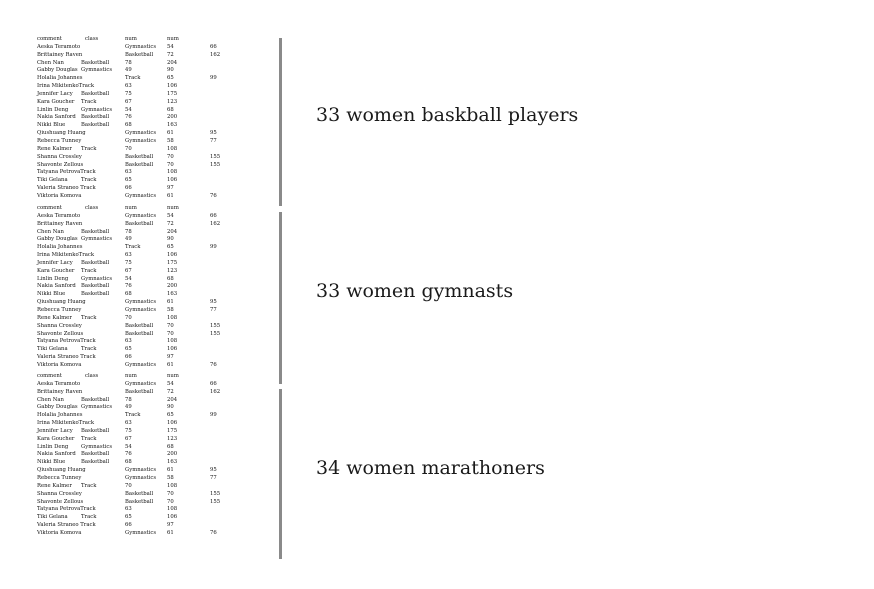 The height and width of the screenshot is (589, 874). Describe the element at coordinates (60, 223) in the screenshot. I see `table-cell: Brittainey Raven` at that location.